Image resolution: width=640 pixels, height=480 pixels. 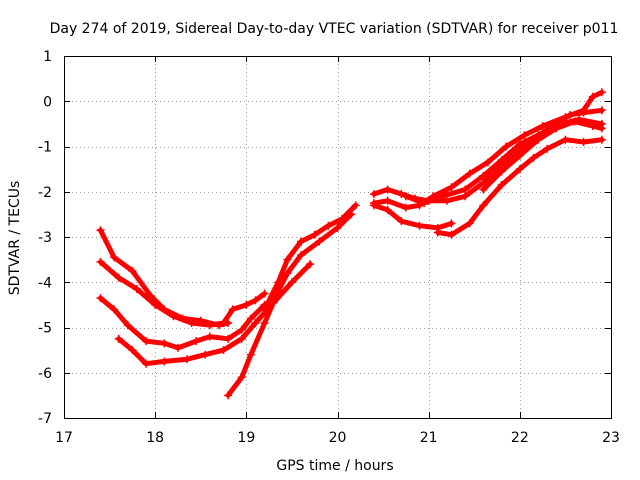 What do you see at coordinates (520, 438) in the screenshot?
I see `x-tick-label: 22` at bounding box center [520, 438].